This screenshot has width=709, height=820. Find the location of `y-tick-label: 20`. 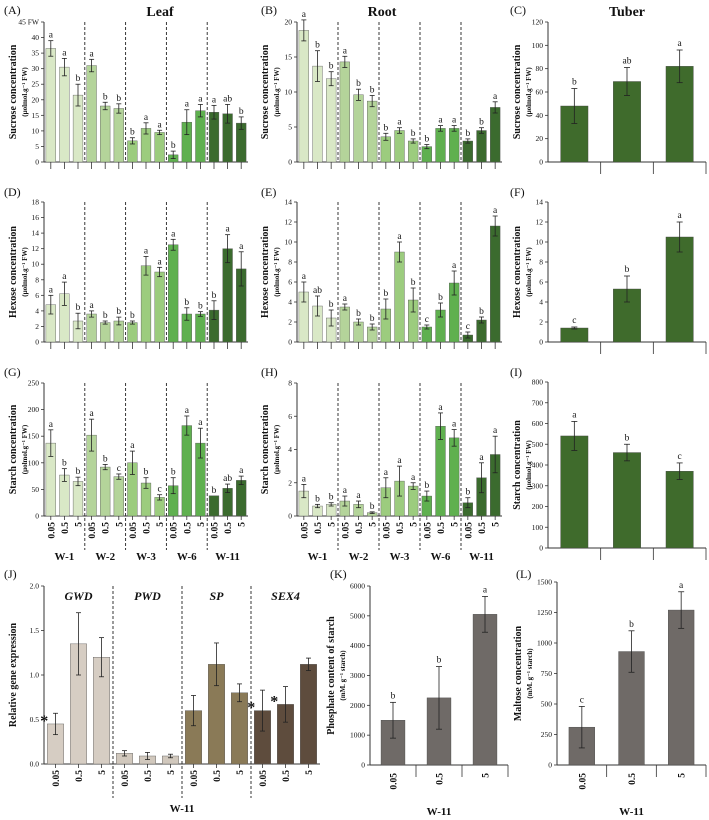

y-tick-label: 20 is located at coordinates (36, 99).